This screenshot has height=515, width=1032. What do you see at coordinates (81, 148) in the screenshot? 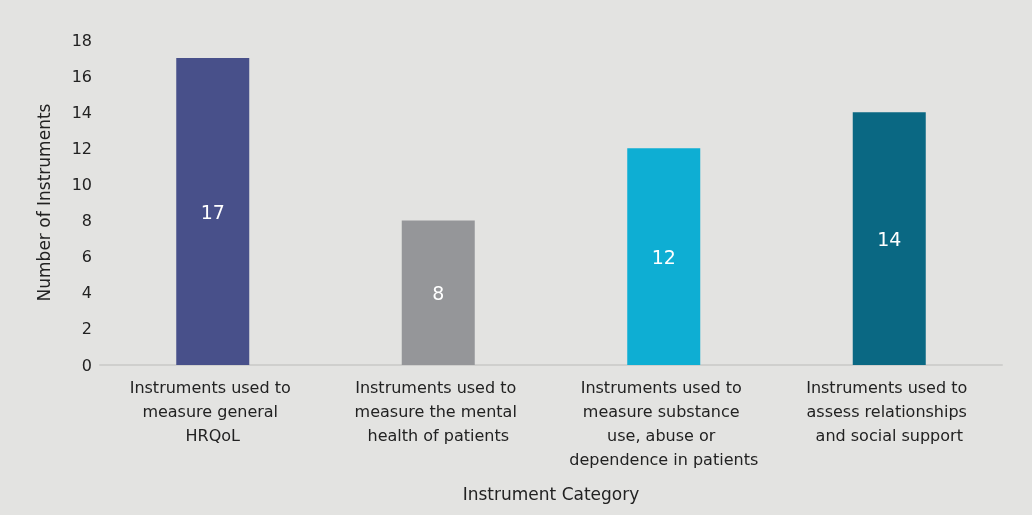
I see `y-tick-label: 12` at bounding box center [81, 148].